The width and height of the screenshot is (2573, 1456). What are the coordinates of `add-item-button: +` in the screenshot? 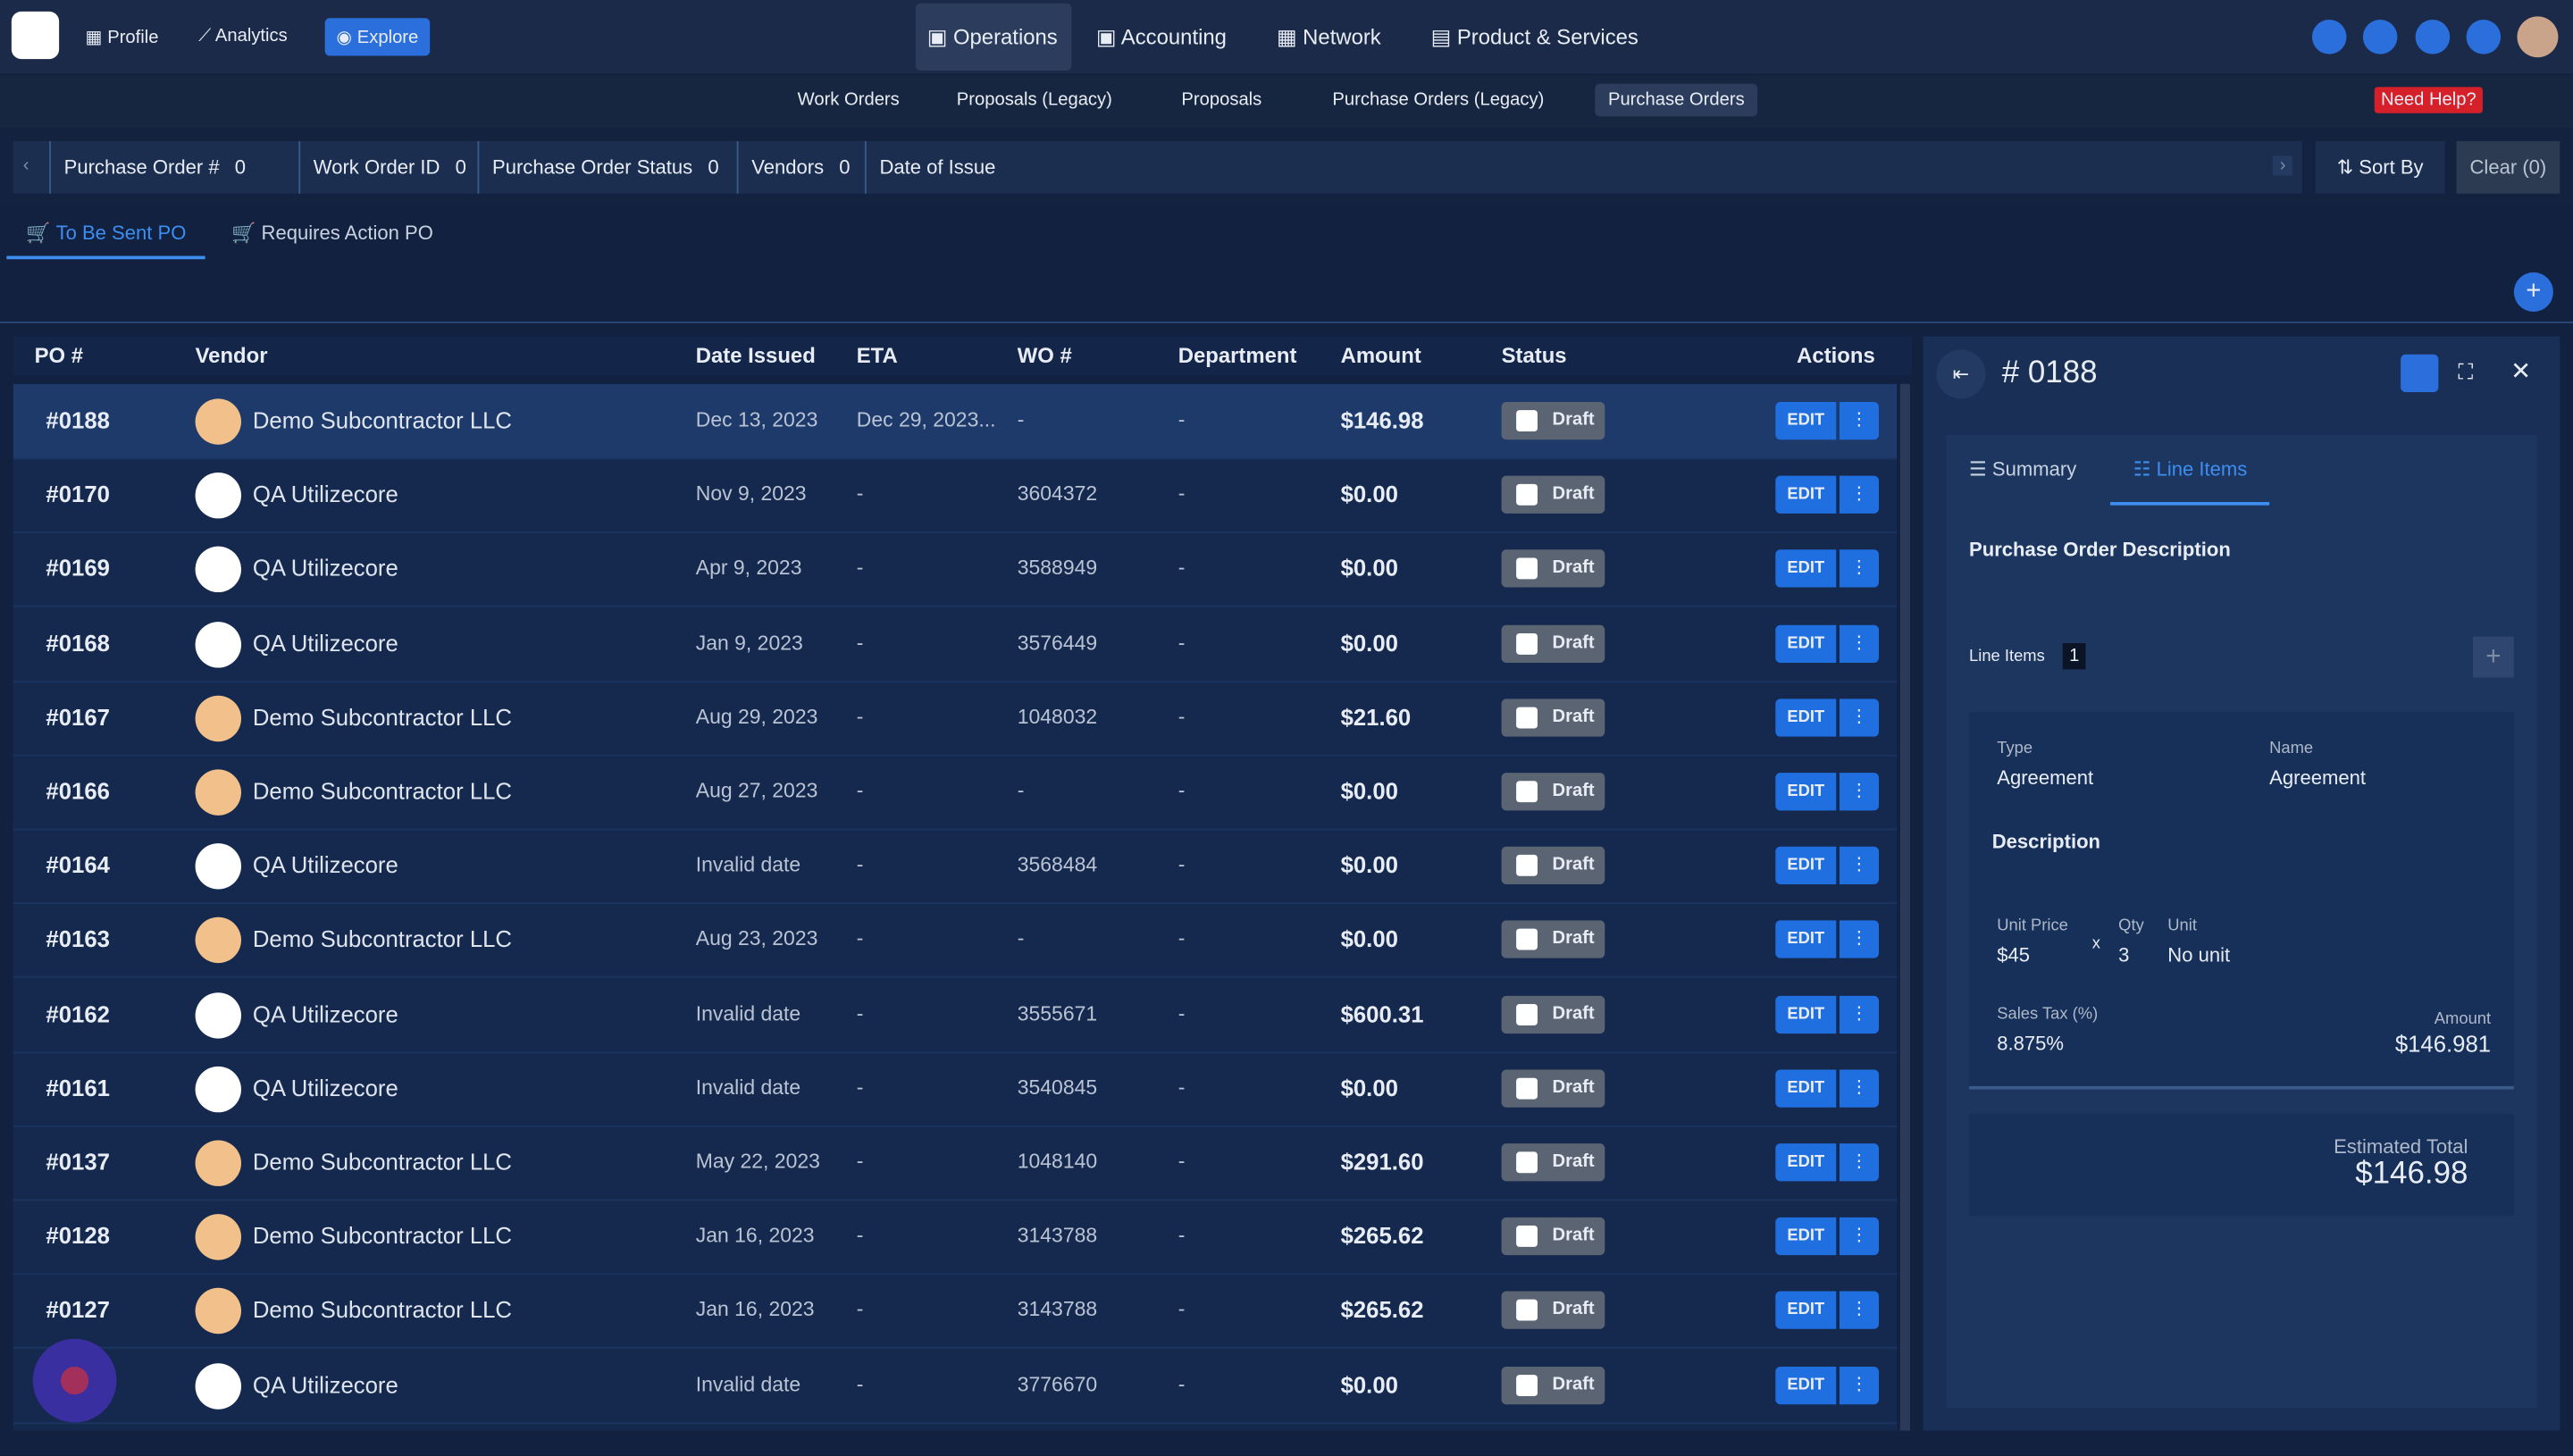 It's located at (2493, 657).